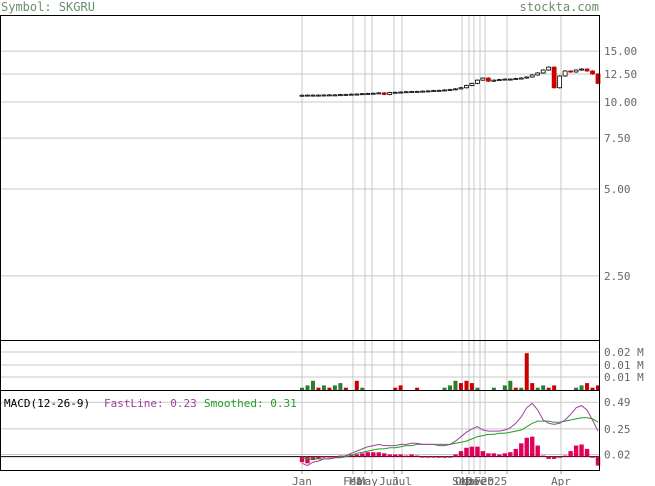 The width and height of the screenshot is (655, 486). Describe the element at coordinates (617, 429) in the screenshot. I see `macd-tick-label: 0.25` at that location.